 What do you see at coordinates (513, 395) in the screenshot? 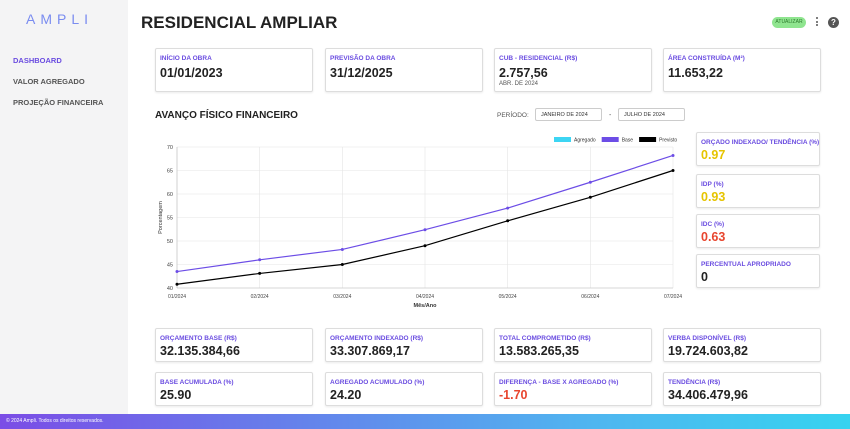
I see `card-value: -1.70` at bounding box center [513, 395].